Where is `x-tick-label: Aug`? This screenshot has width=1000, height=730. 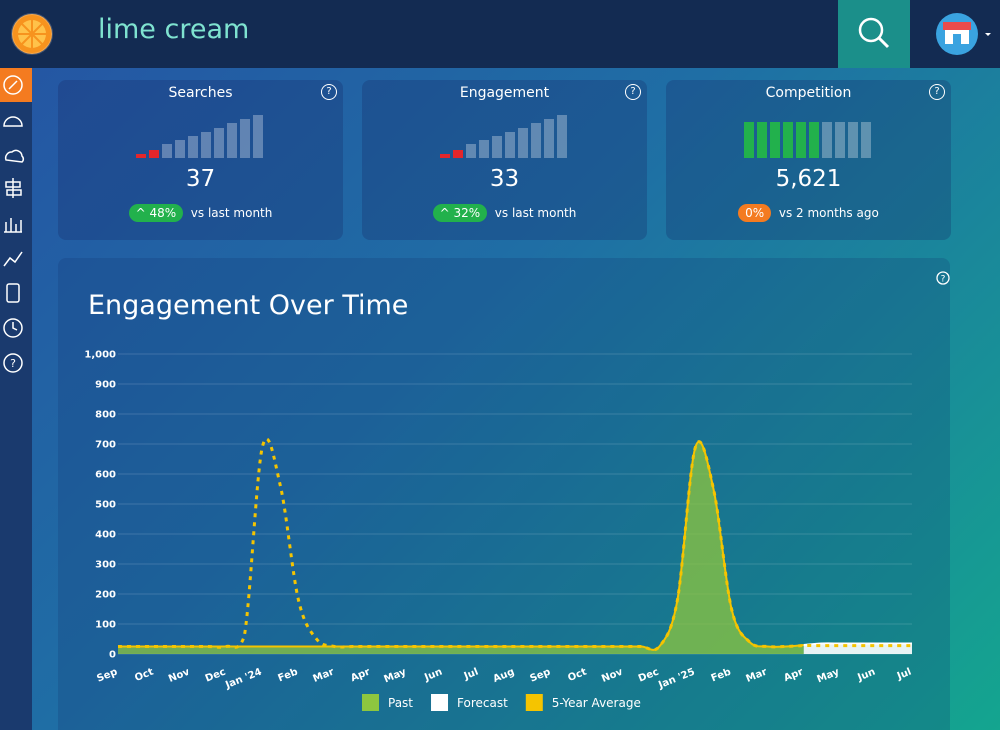
x-tick-label: Aug is located at coordinates (504, 676).